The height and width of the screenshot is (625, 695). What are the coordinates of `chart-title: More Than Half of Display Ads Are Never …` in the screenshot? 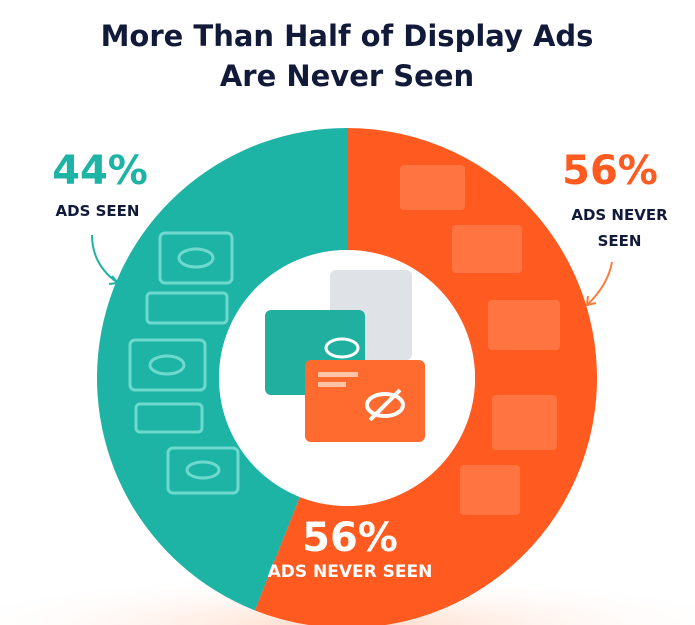 It's located at (347, 56).